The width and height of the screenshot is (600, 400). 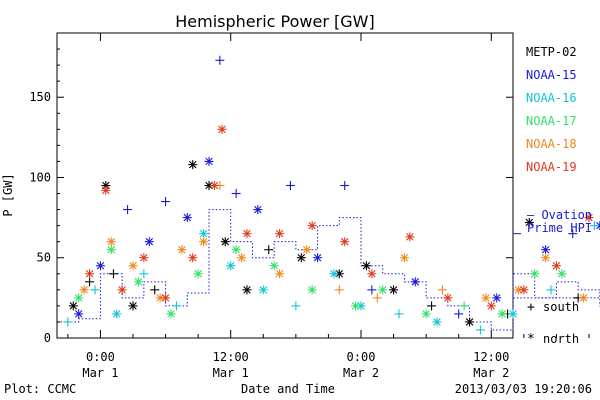 What do you see at coordinates (288, 389) in the screenshot?
I see `x-axis-label: Date and Time` at bounding box center [288, 389].